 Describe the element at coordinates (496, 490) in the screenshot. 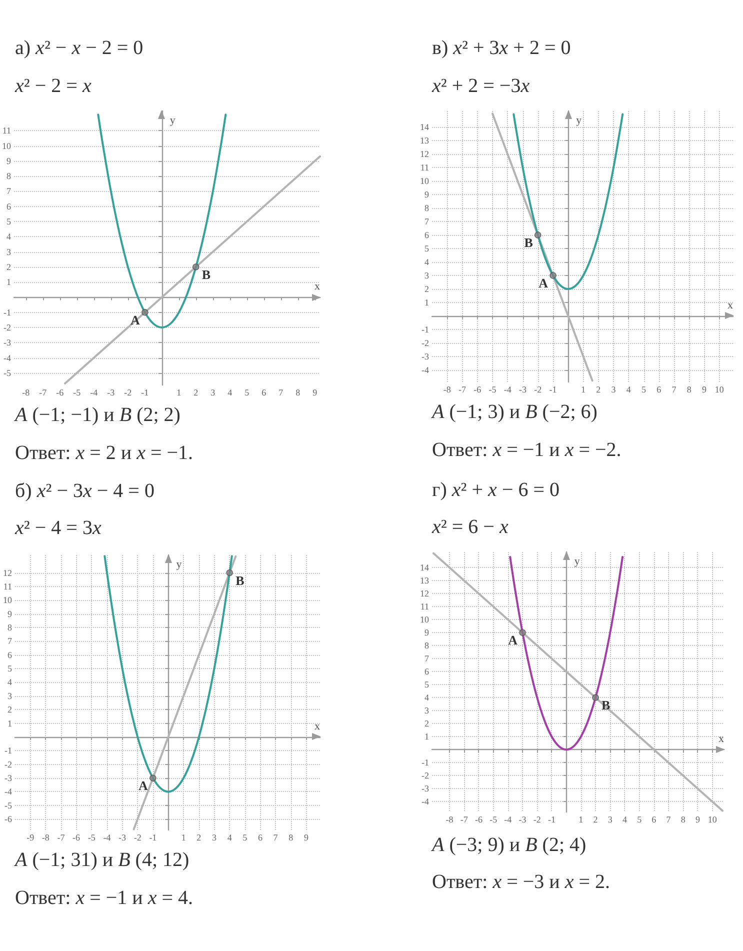

I see `chart-title: г) x² + x − 6 = 0` at that location.